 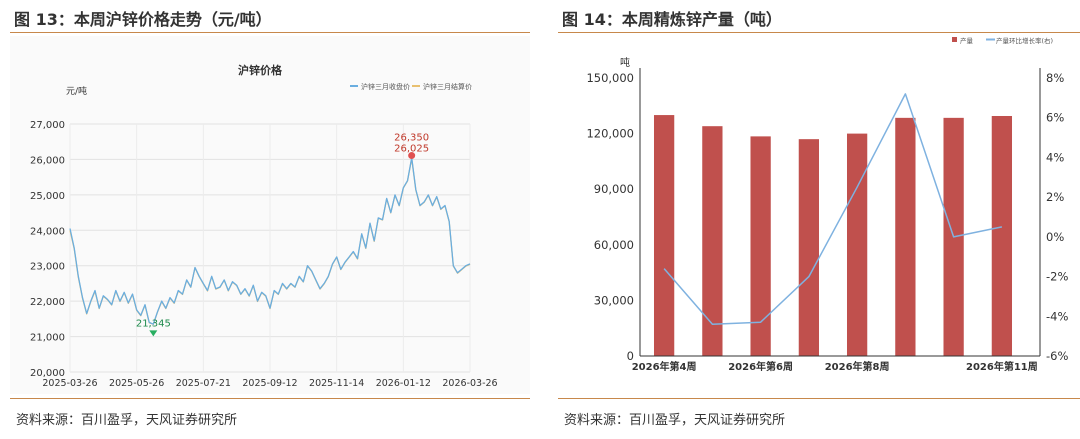 I want to click on figure-title: 图 13：本周沪锌价格走势（元/吨）, so click(x=143, y=19).